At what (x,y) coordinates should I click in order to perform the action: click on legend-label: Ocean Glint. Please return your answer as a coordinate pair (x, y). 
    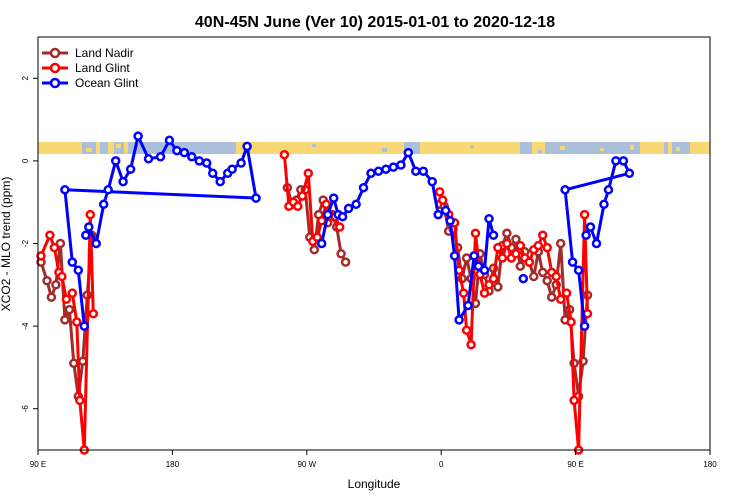
    Looking at the image, I should click on (107, 83).